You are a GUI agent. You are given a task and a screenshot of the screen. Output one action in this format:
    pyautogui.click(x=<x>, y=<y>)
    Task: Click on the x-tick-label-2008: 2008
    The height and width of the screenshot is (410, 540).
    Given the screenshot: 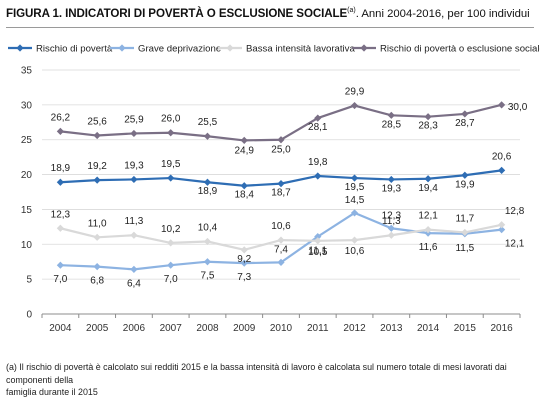 What is the action you would take?
    pyautogui.click(x=207, y=328)
    